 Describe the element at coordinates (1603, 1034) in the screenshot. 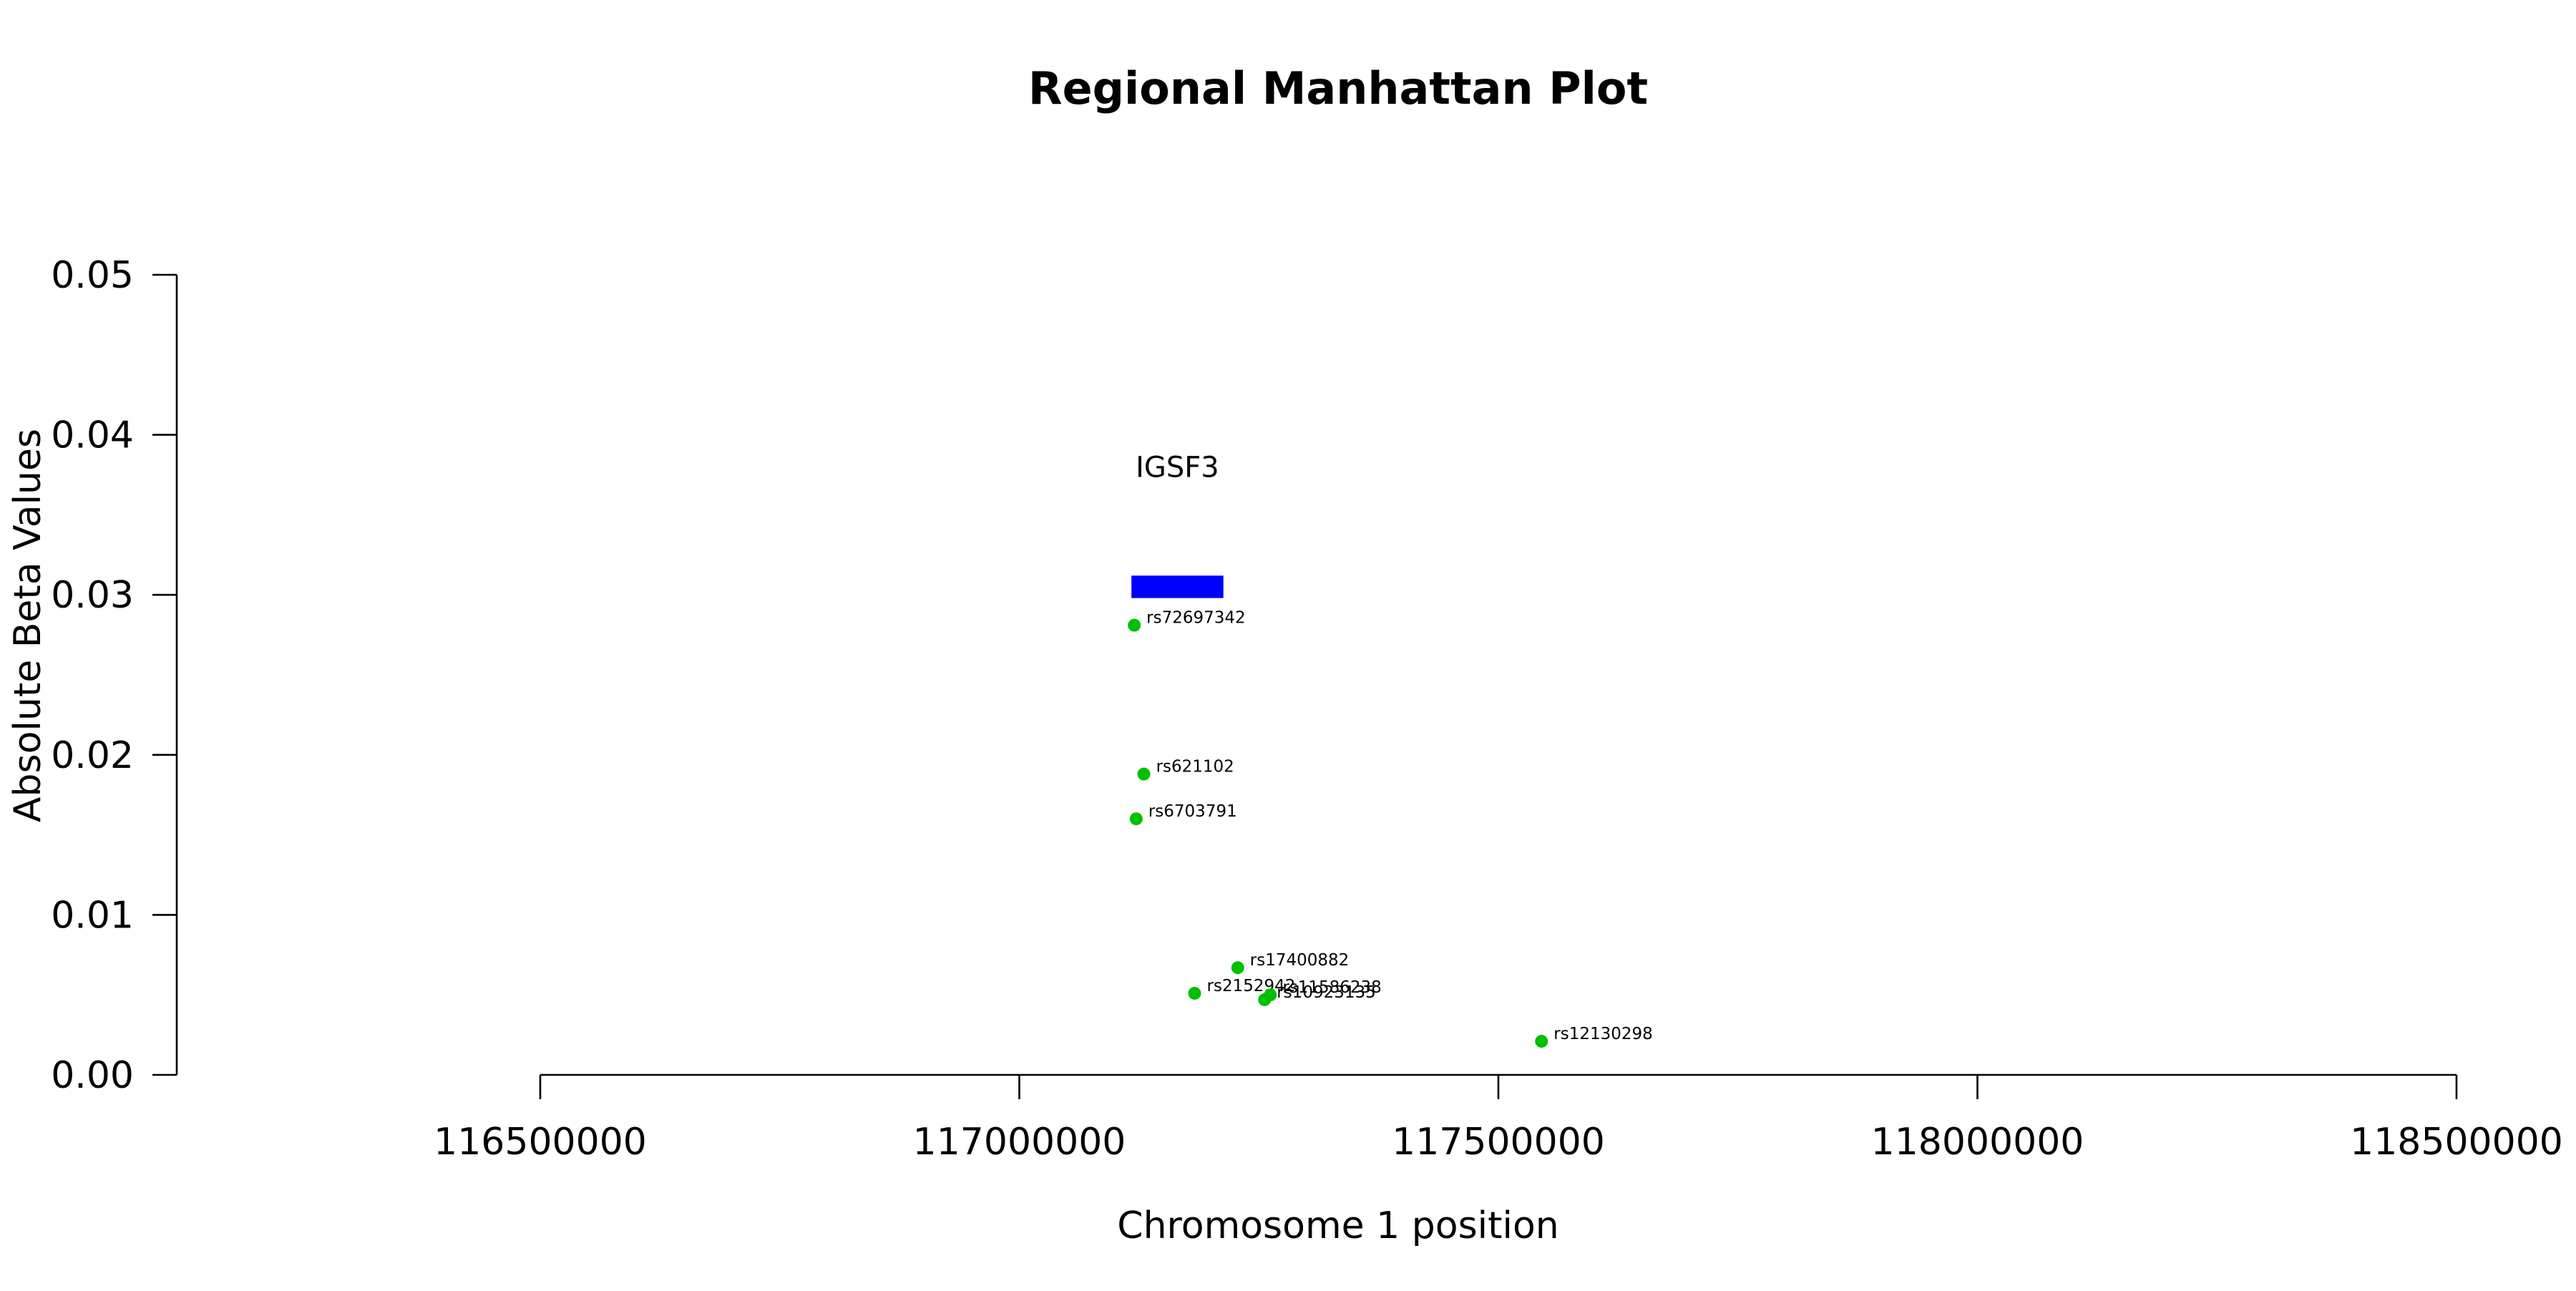

I see `snp-label: rs12130298` at that location.